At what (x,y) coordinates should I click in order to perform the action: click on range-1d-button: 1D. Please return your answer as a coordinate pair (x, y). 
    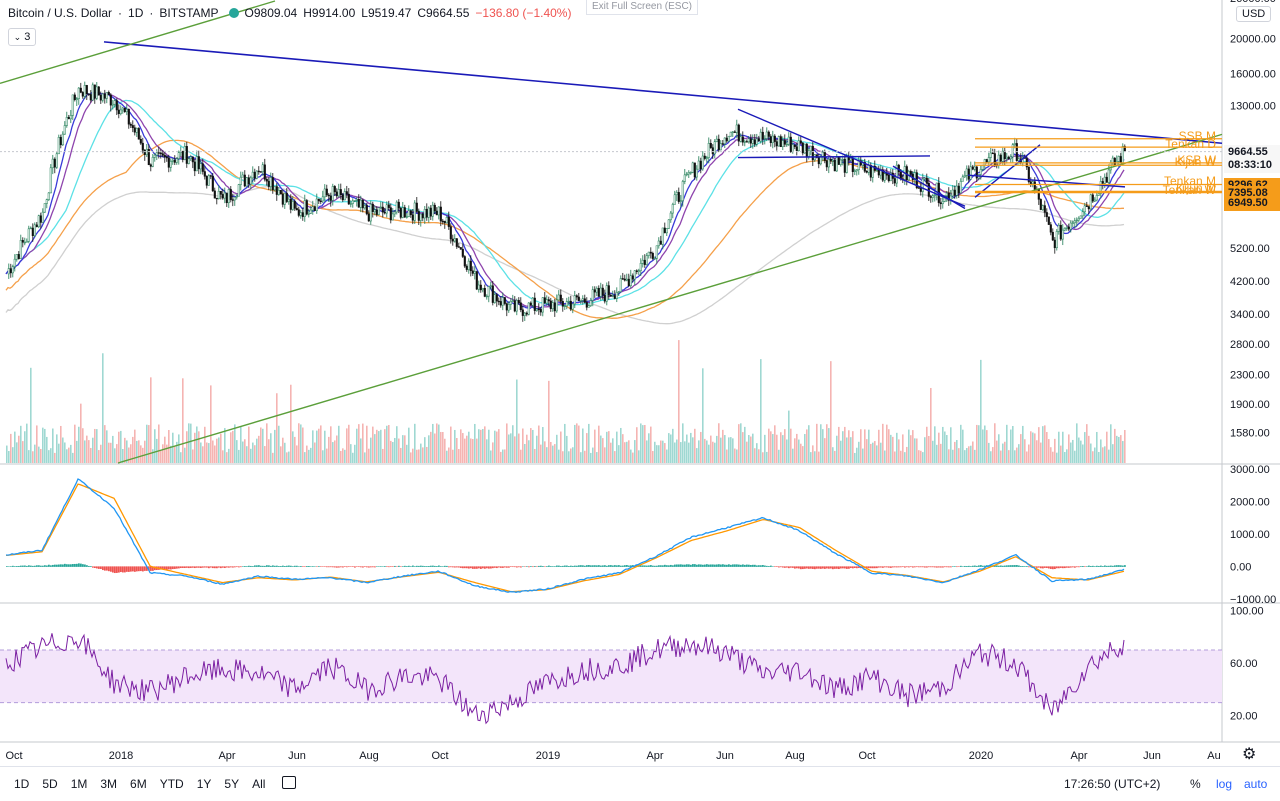
    Looking at the image, I should click on (22, 784).